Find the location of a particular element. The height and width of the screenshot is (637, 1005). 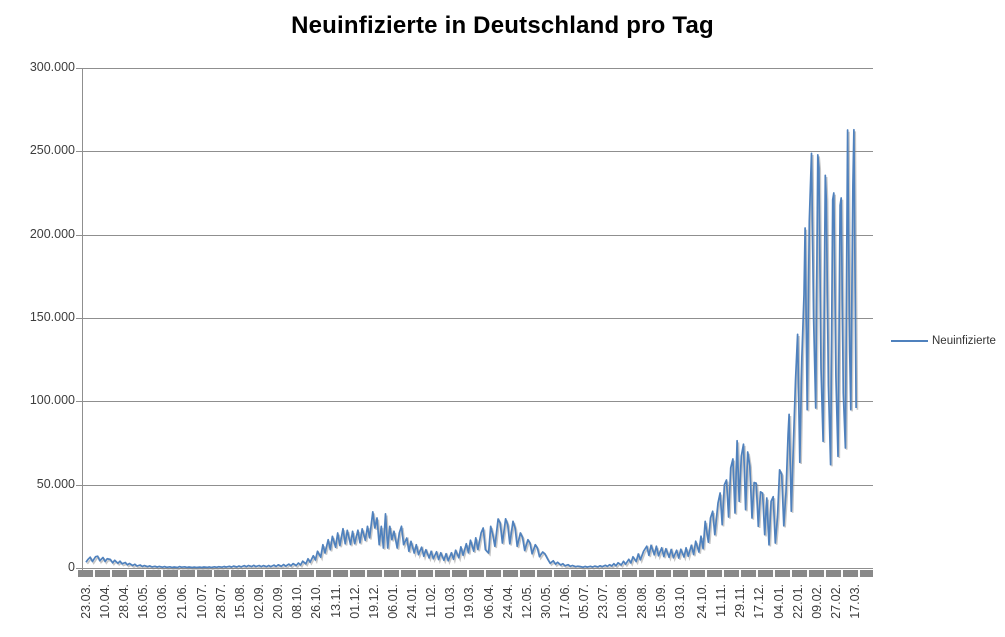

y-axis-label: 100.000 is located at coordinates (52, 400).